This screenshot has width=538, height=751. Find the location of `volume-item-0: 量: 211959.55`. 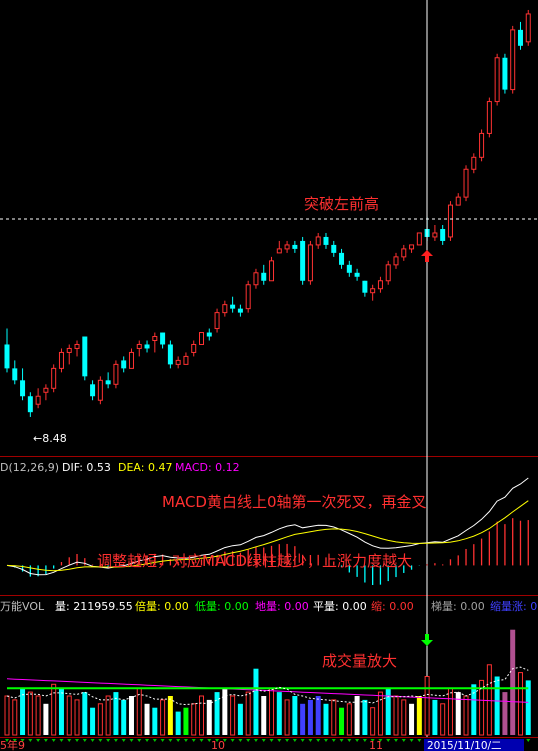

volume-item-0: 量: 211959.55 is located at coordinates (94, 606).